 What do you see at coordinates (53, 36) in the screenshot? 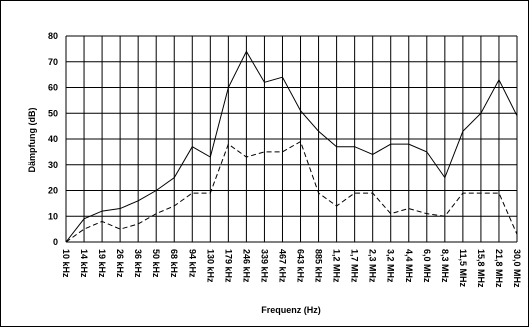
I see `y-tick-label: 80` at bounding box center [53, 36].